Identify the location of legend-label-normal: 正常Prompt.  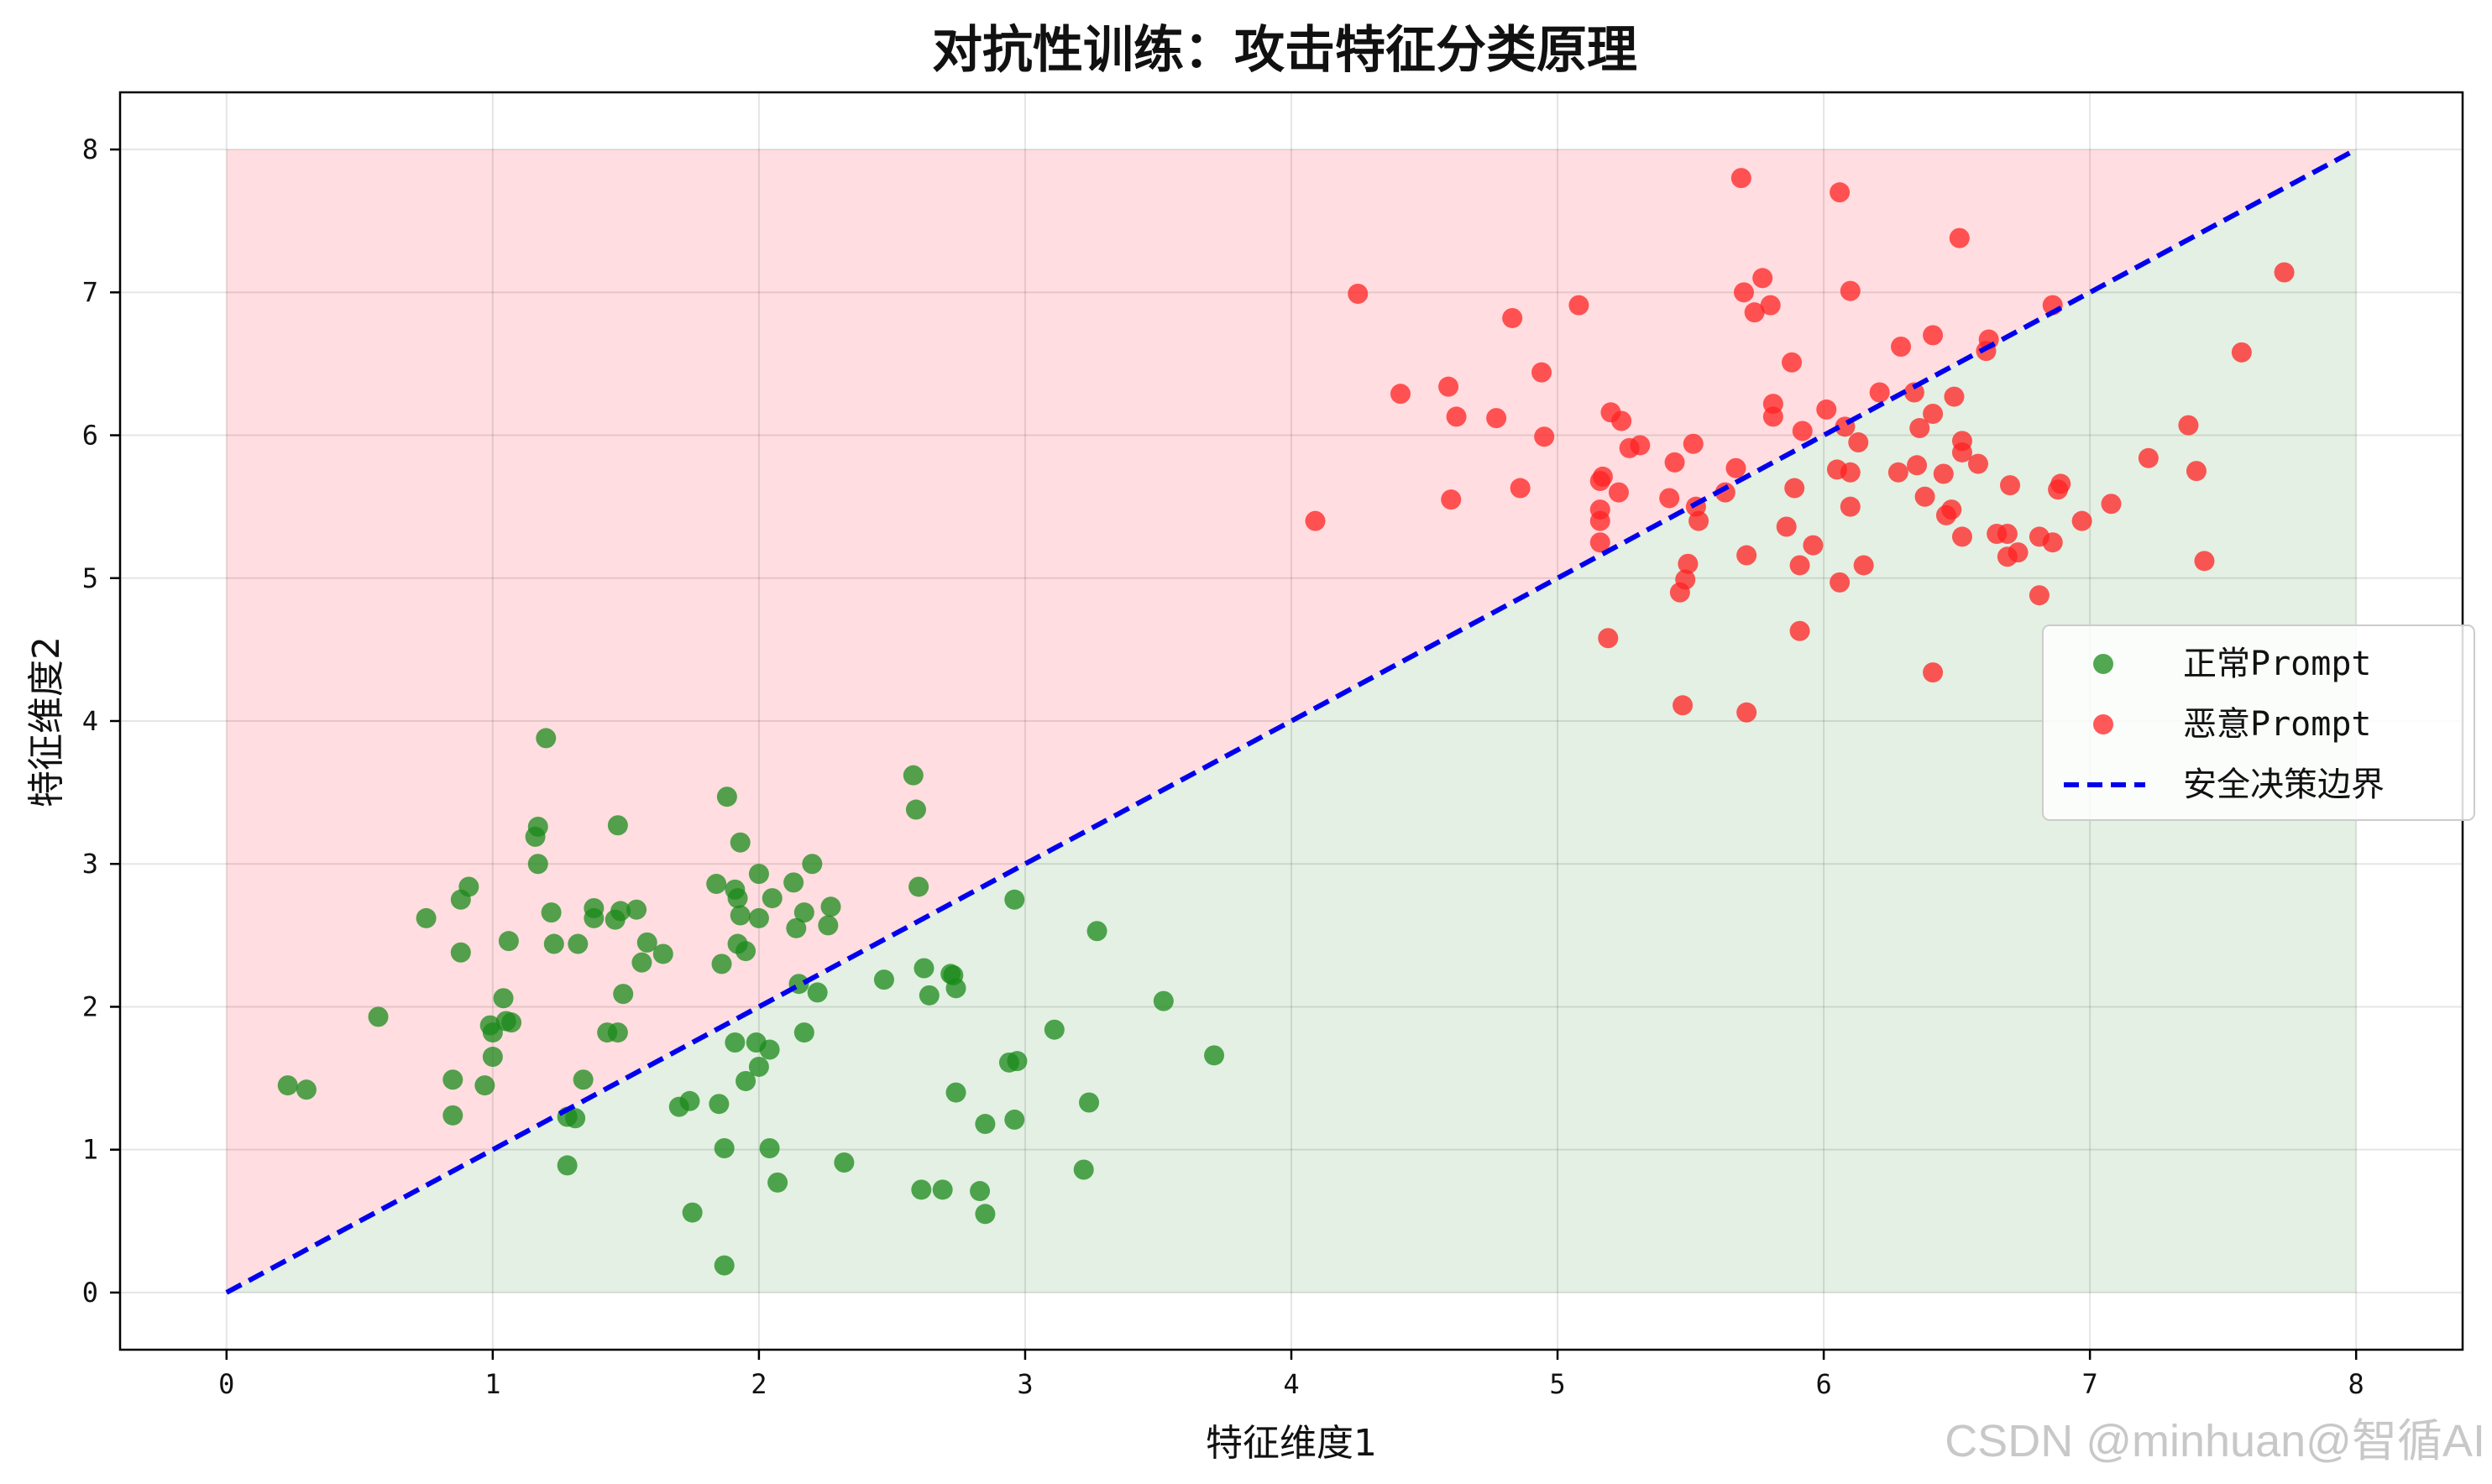
(2277, 664).